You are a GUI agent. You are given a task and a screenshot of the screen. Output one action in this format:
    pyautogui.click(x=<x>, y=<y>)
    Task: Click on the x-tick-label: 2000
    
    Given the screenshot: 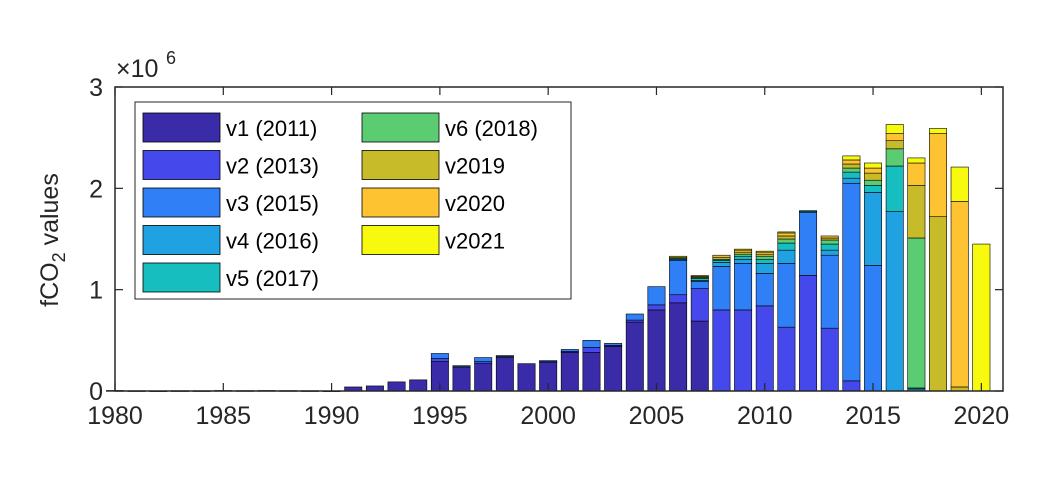 What is the action you would take?
    pyautogui.click(x=548, y=416)
    